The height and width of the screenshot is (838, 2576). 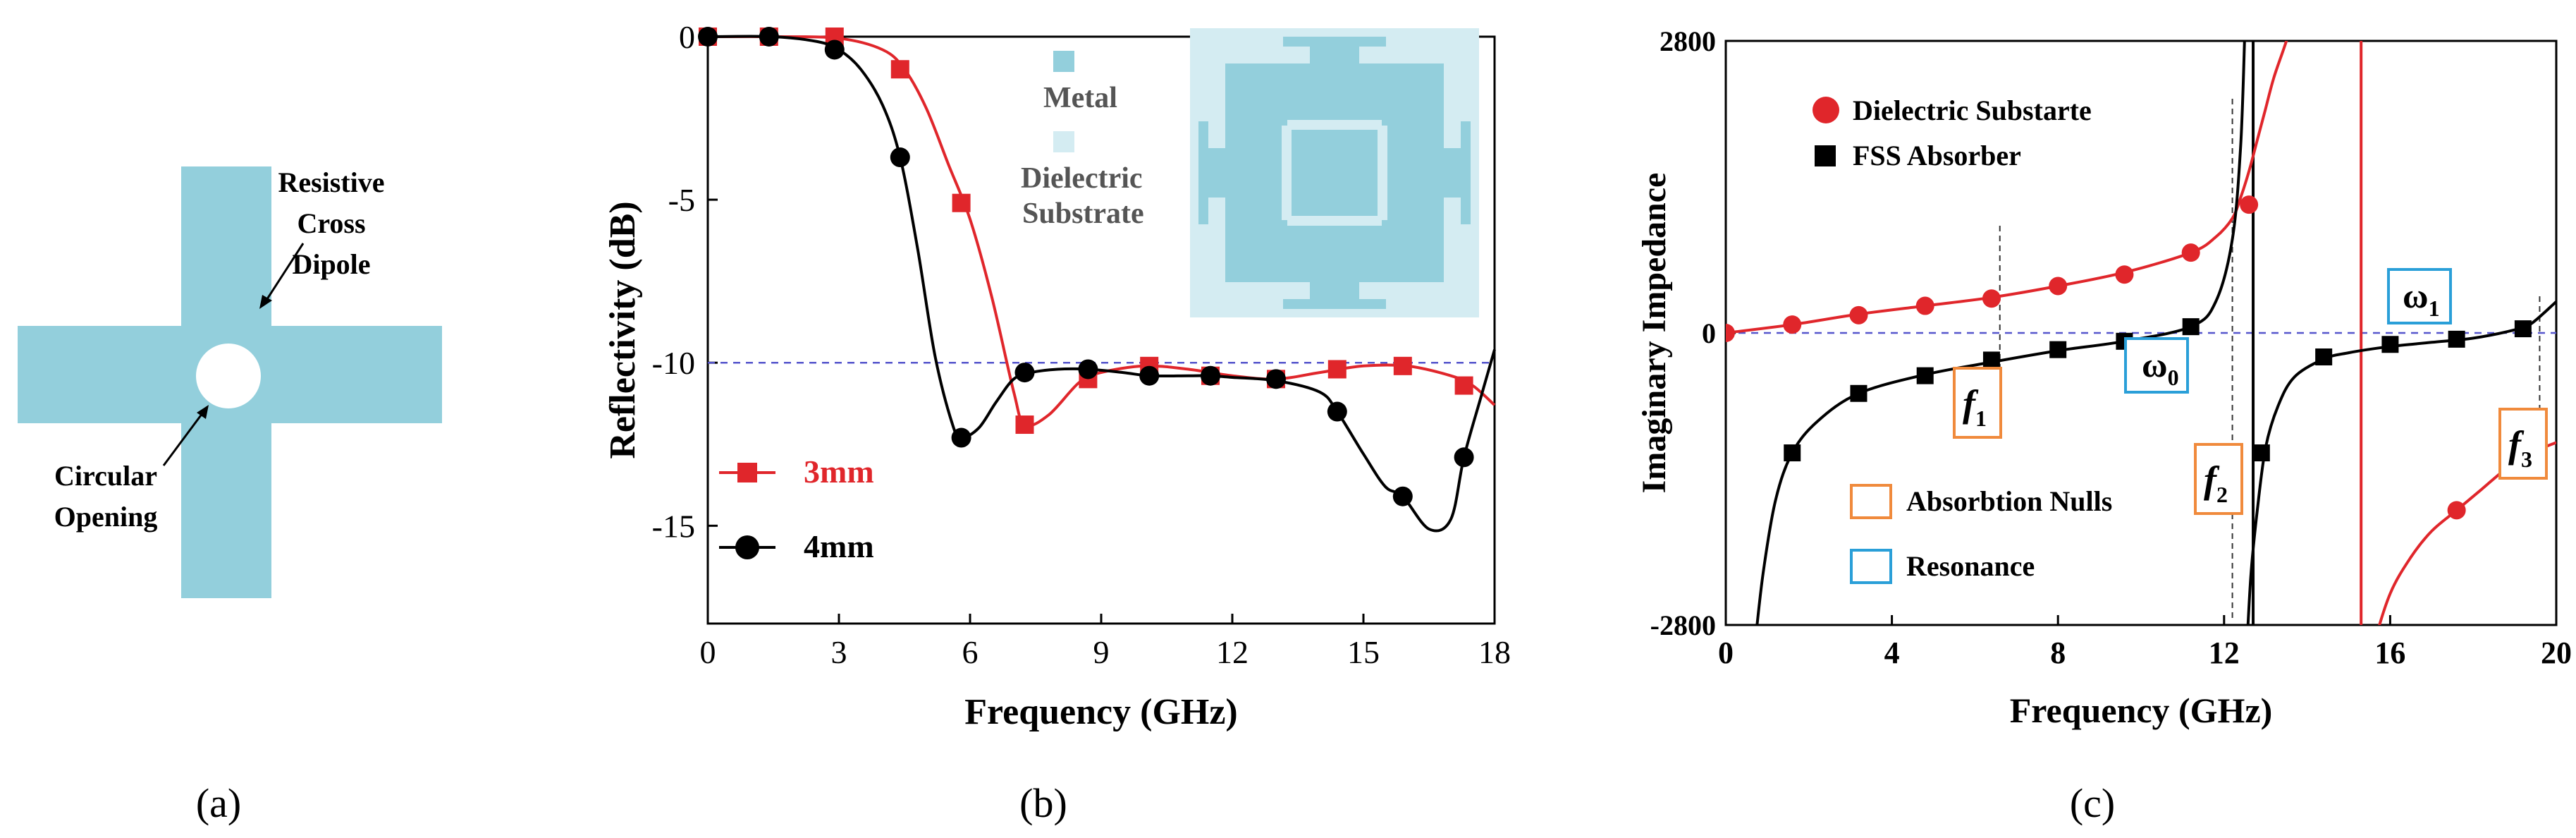 I want to click on legend-3mm-marker, so click(x=747, y=472).